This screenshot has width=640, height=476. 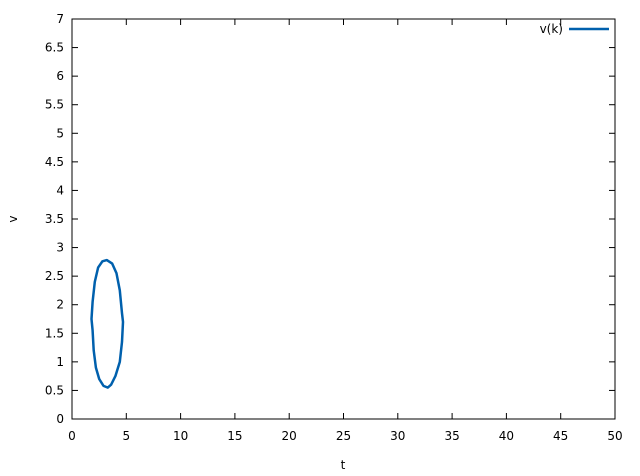 I want to click on x-tick-label: 25, so click(x=343, y=436).